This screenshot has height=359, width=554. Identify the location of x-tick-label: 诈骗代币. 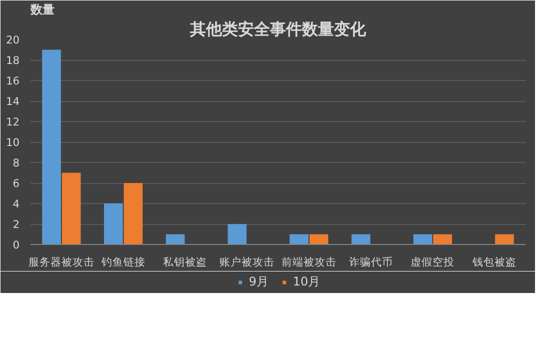
(370, 262).